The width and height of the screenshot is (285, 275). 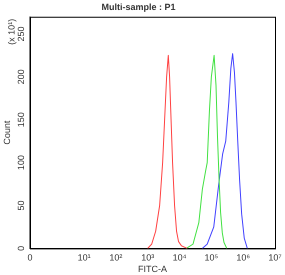 What do you see at coordinates (115, 257) in the screenshot?
I see `x-tick-label: 10²` at bounding box center [115, 257].